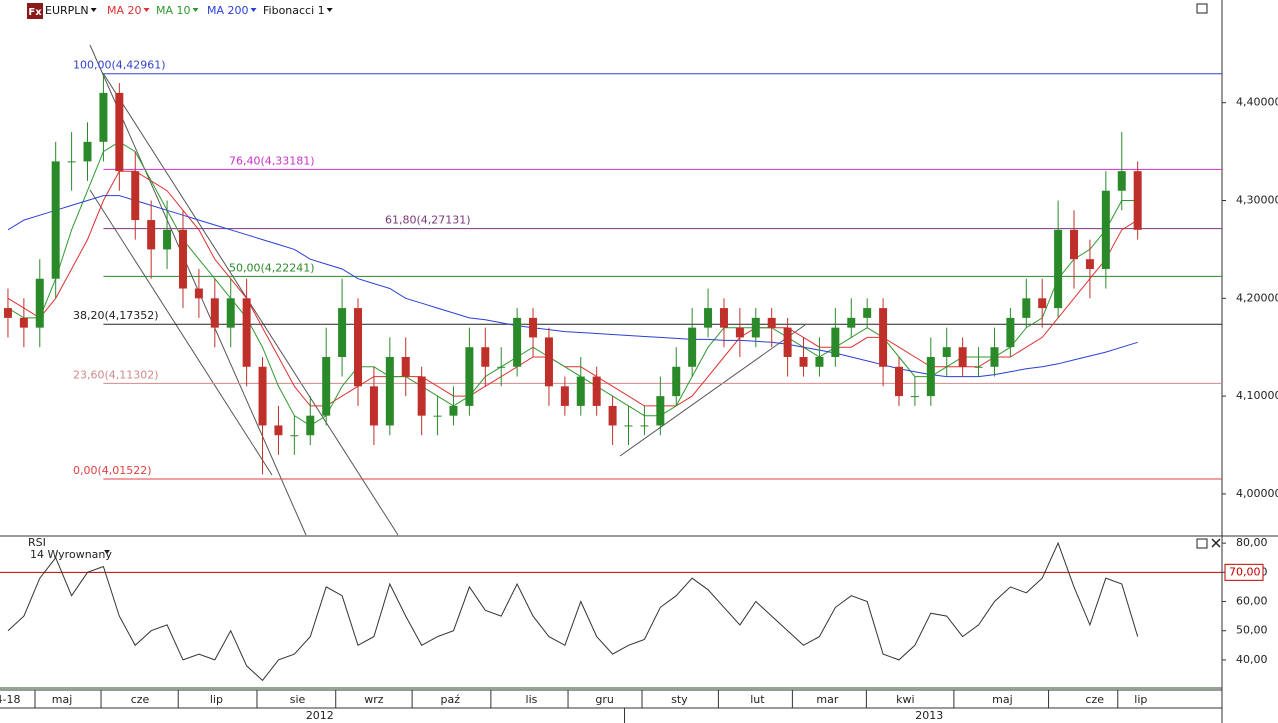 The width and height of the screenshot is (1278, 723). I want to click on year-label: 2012, so click(320, 715).